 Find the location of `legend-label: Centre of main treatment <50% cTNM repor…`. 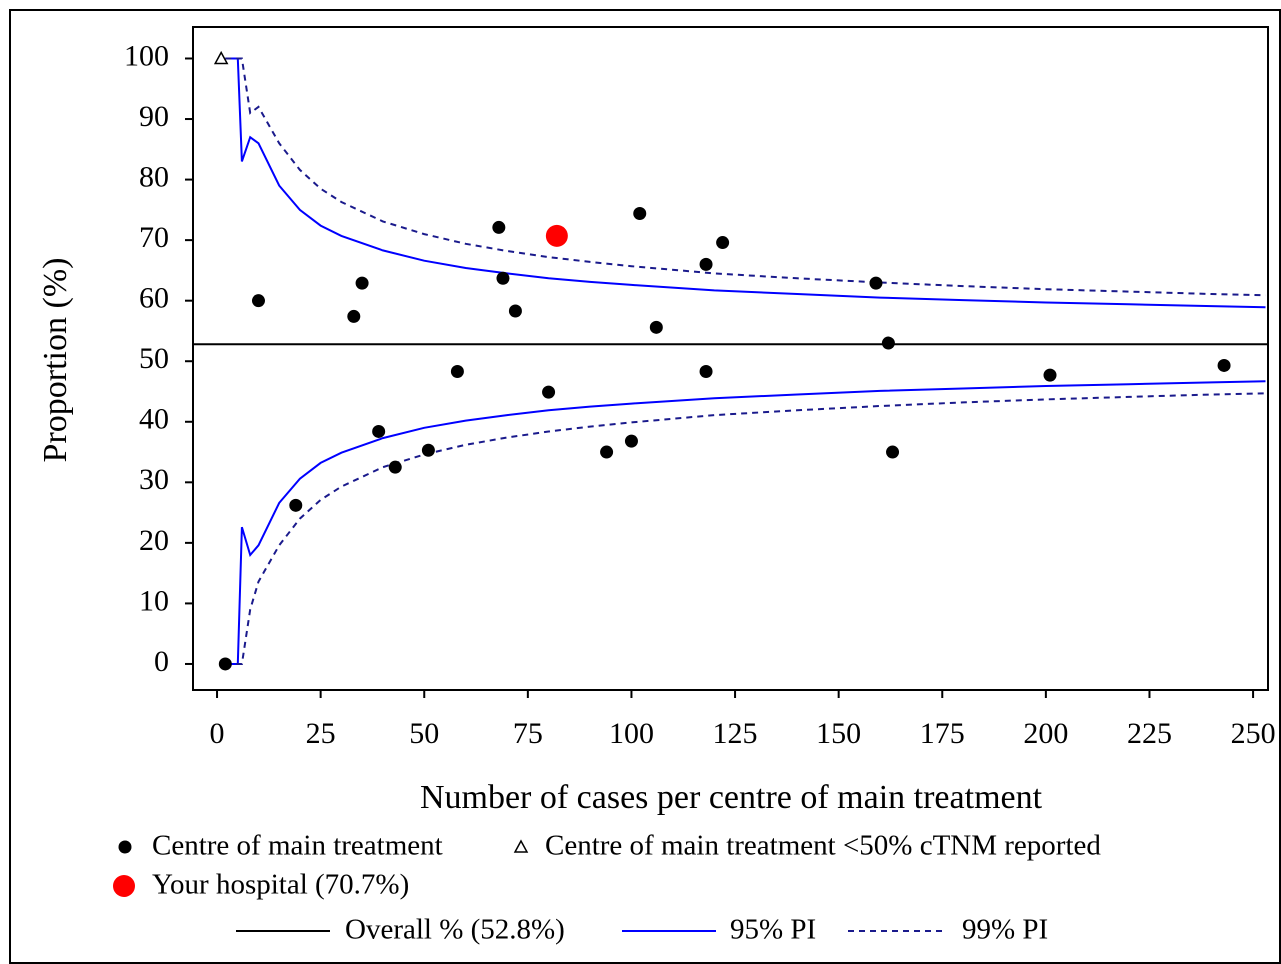

legend-label: Centre of main treatment <50% cTNM repor… is located at coordinates (823, 846).